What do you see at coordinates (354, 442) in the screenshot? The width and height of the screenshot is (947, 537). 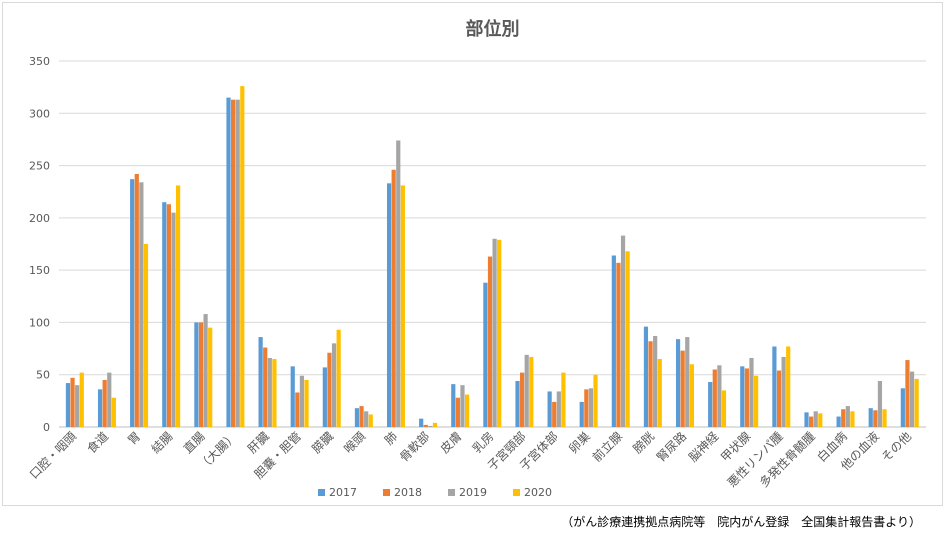 I see `x-tick-label: 喉頭` at bounding box center [354, 442].